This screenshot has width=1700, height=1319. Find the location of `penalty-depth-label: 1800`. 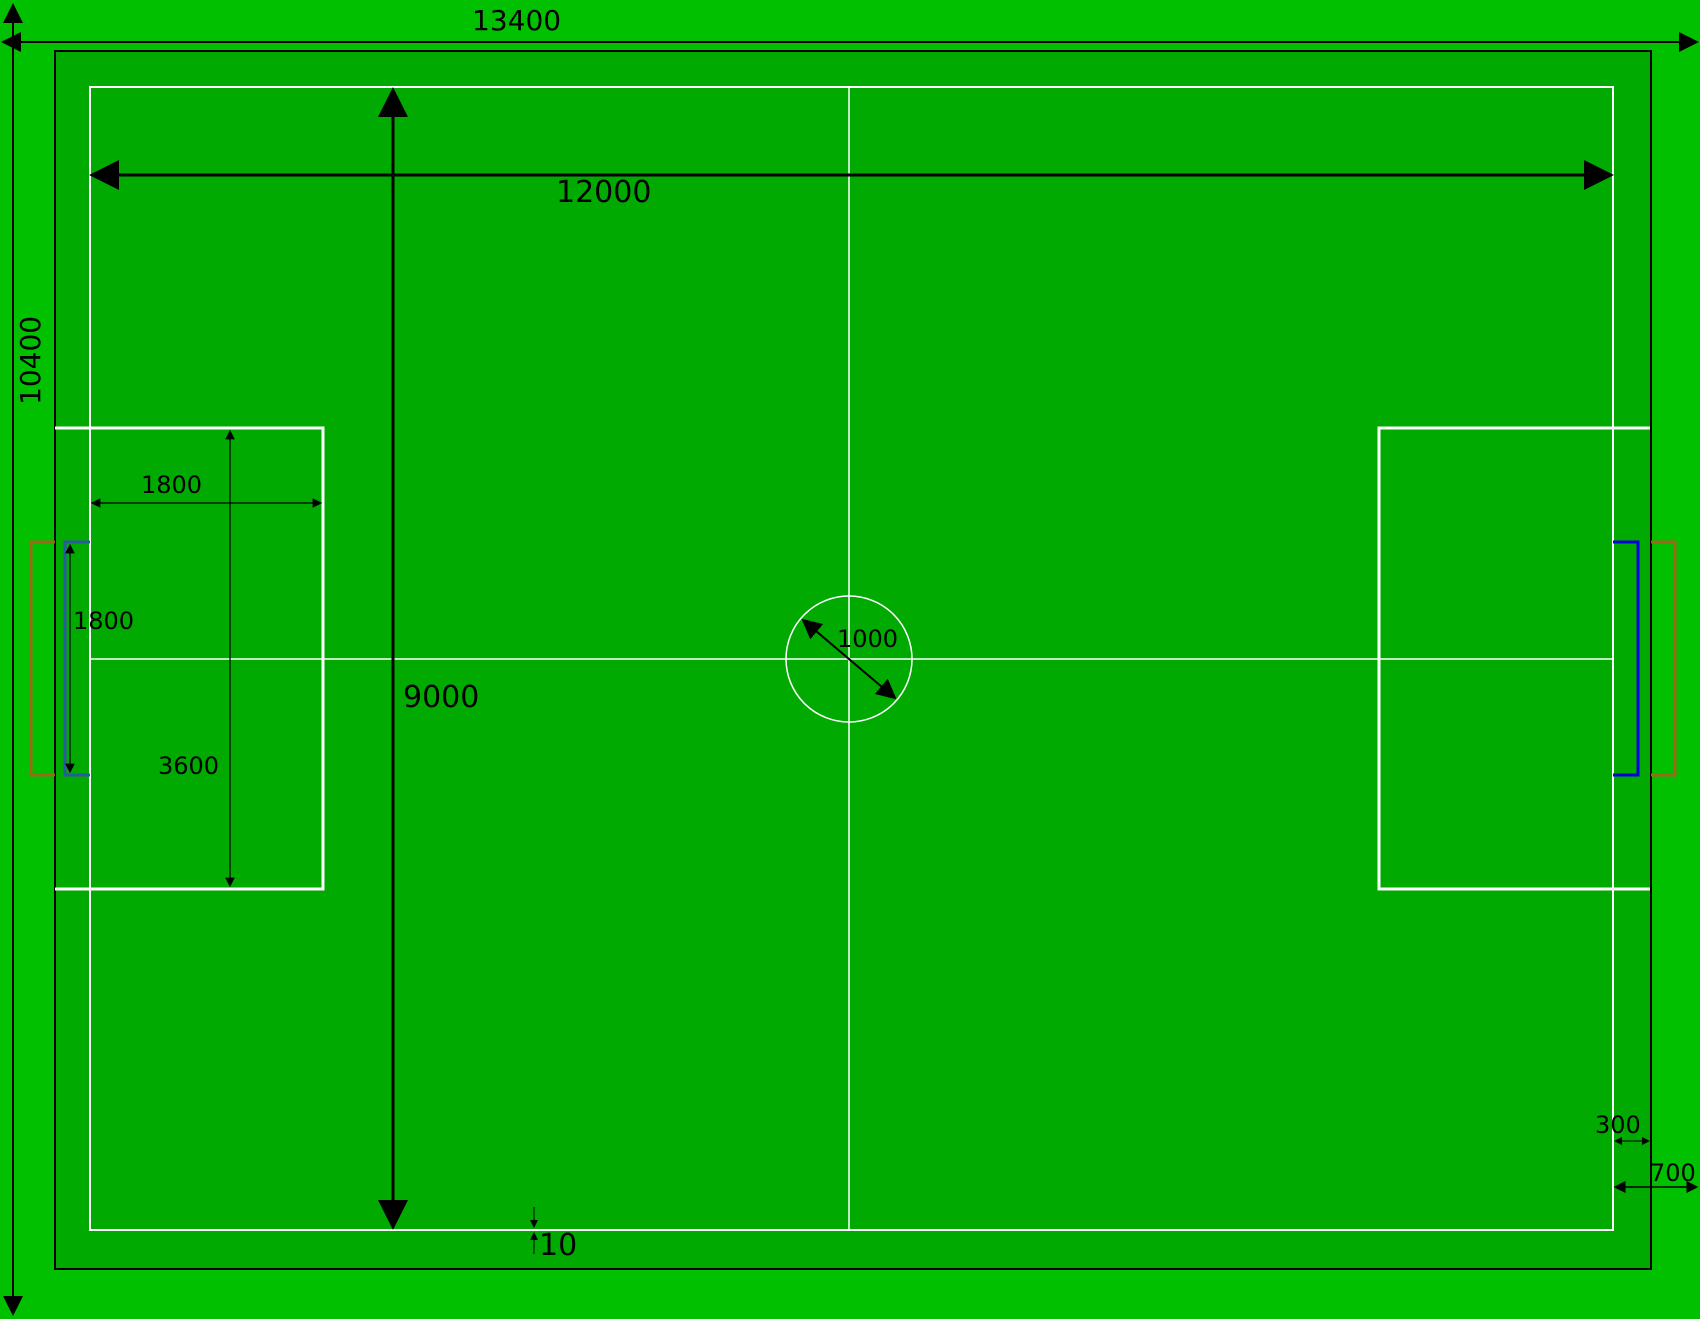

penalty-depth-label: 1800 is located at coordinates (171, 485).